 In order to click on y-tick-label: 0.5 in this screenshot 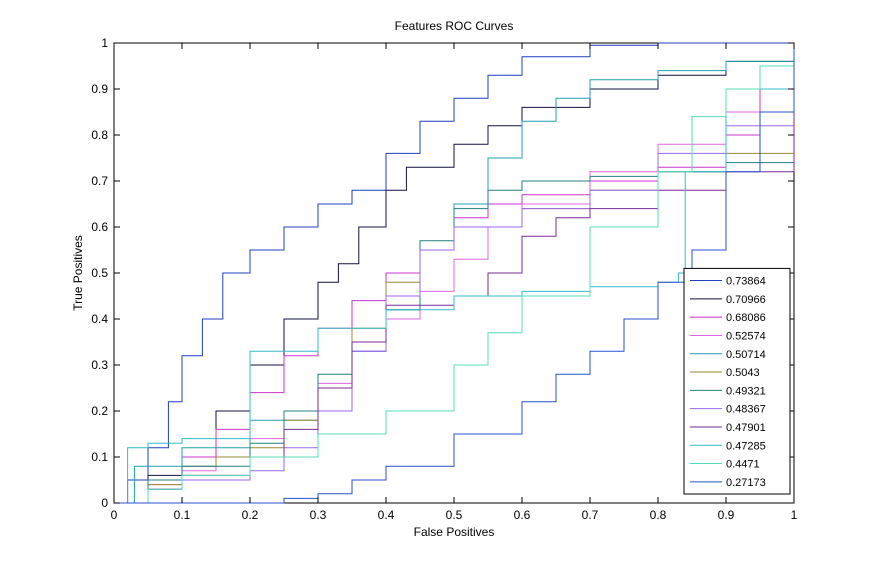, I will do `click(99, 273)`.